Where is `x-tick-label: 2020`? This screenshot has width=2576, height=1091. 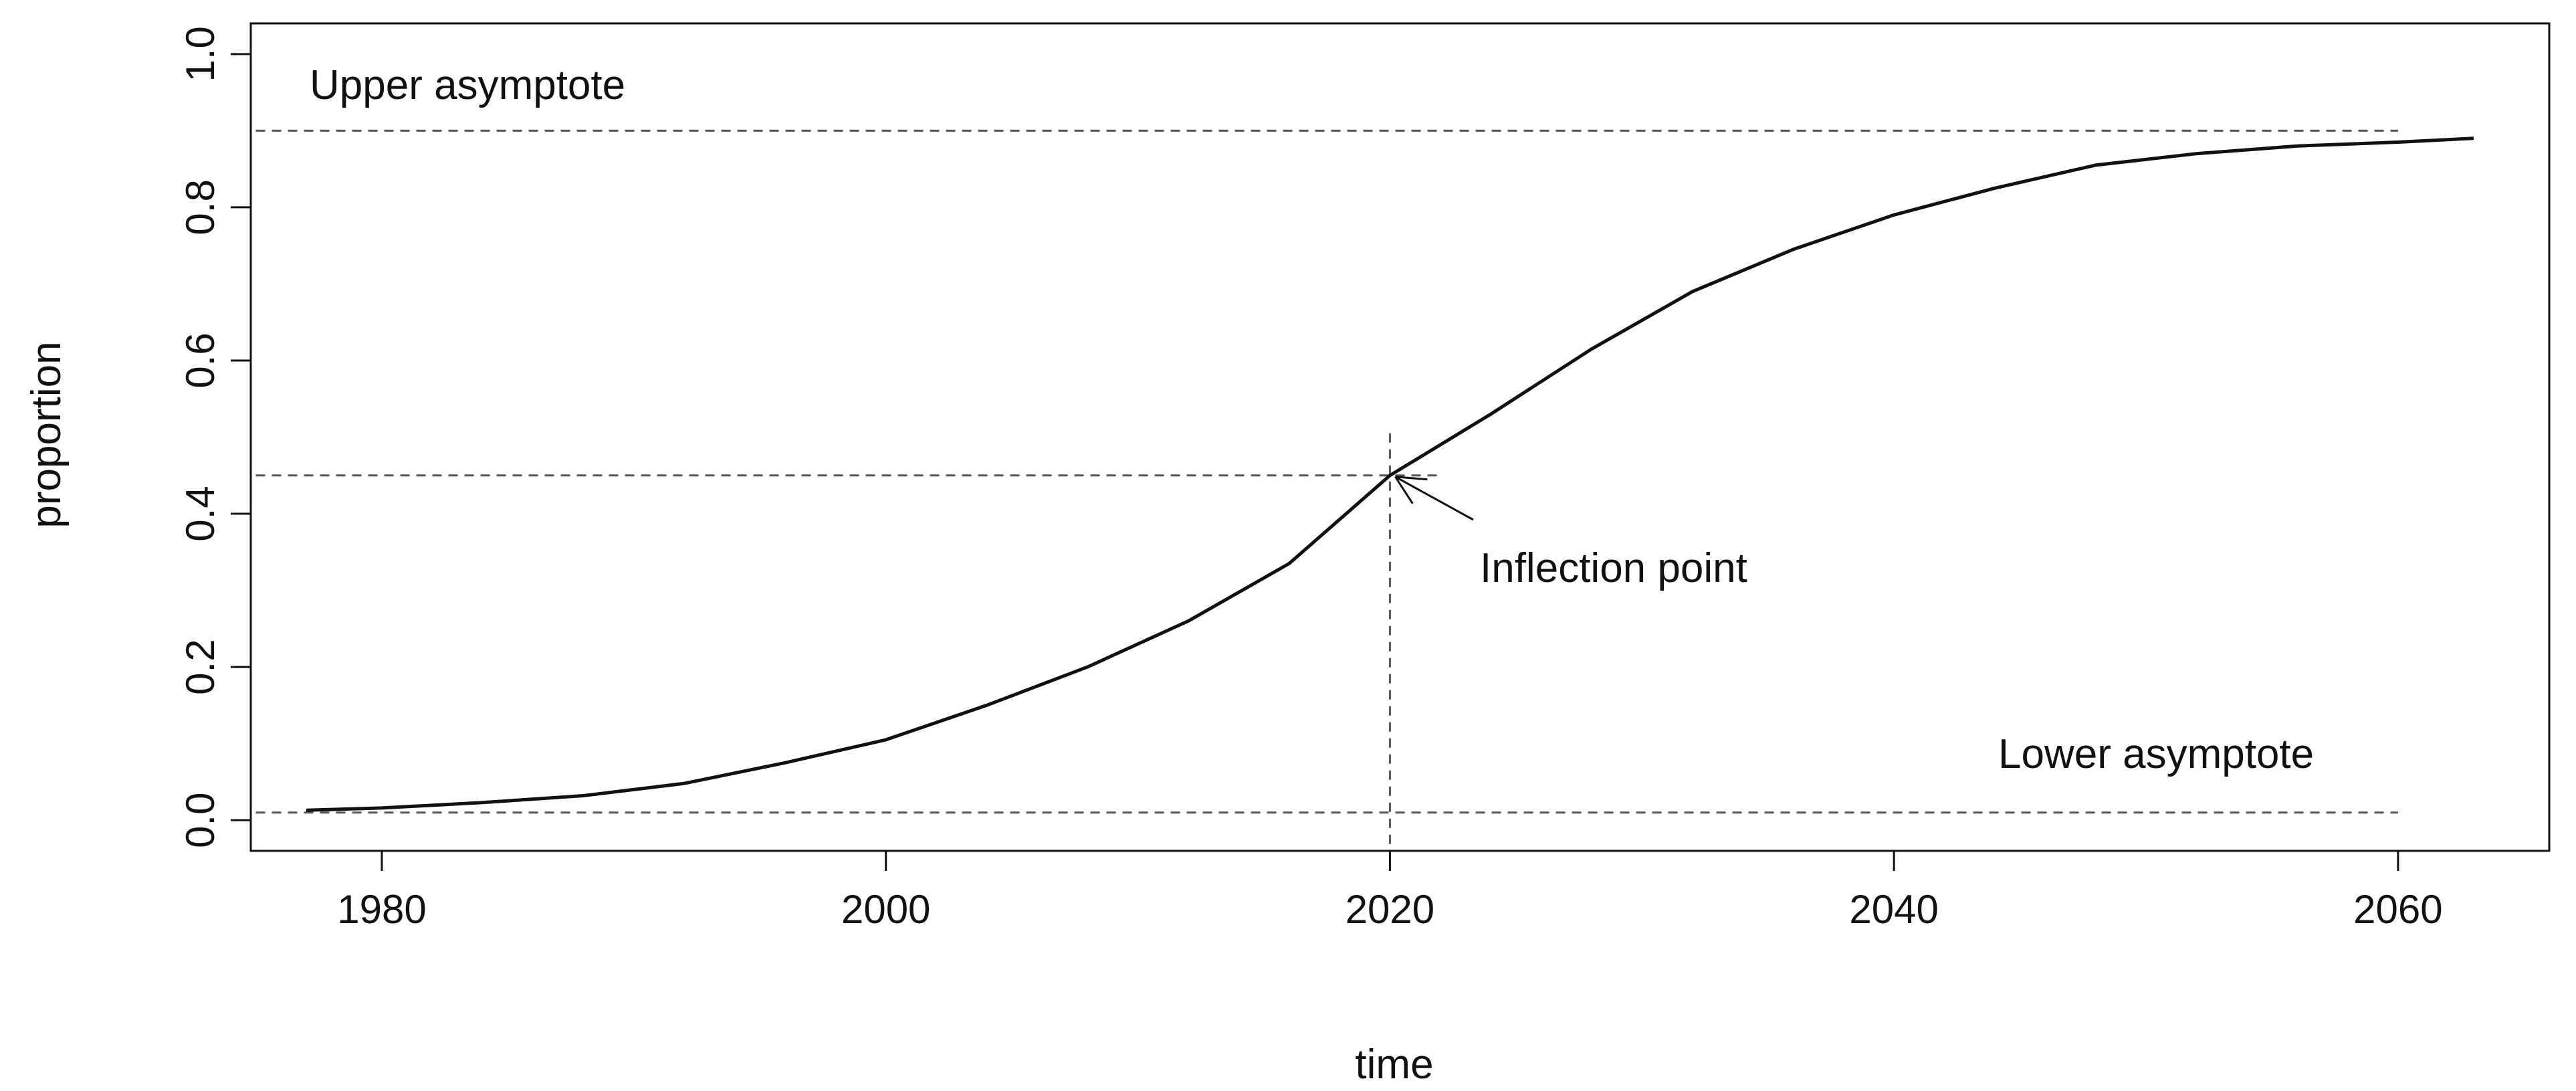
x-tick-label: 2020 is located at coordinates (1390, 909).